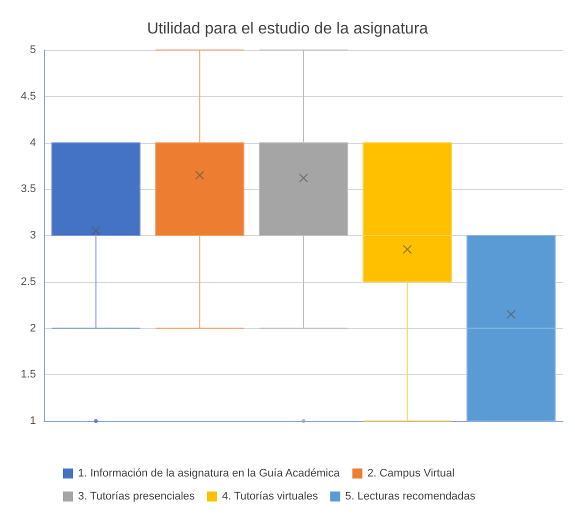  Describe the element at coordinates (28, 189) in the screenshot. I see `y-tick-label: 3.5` at that location.